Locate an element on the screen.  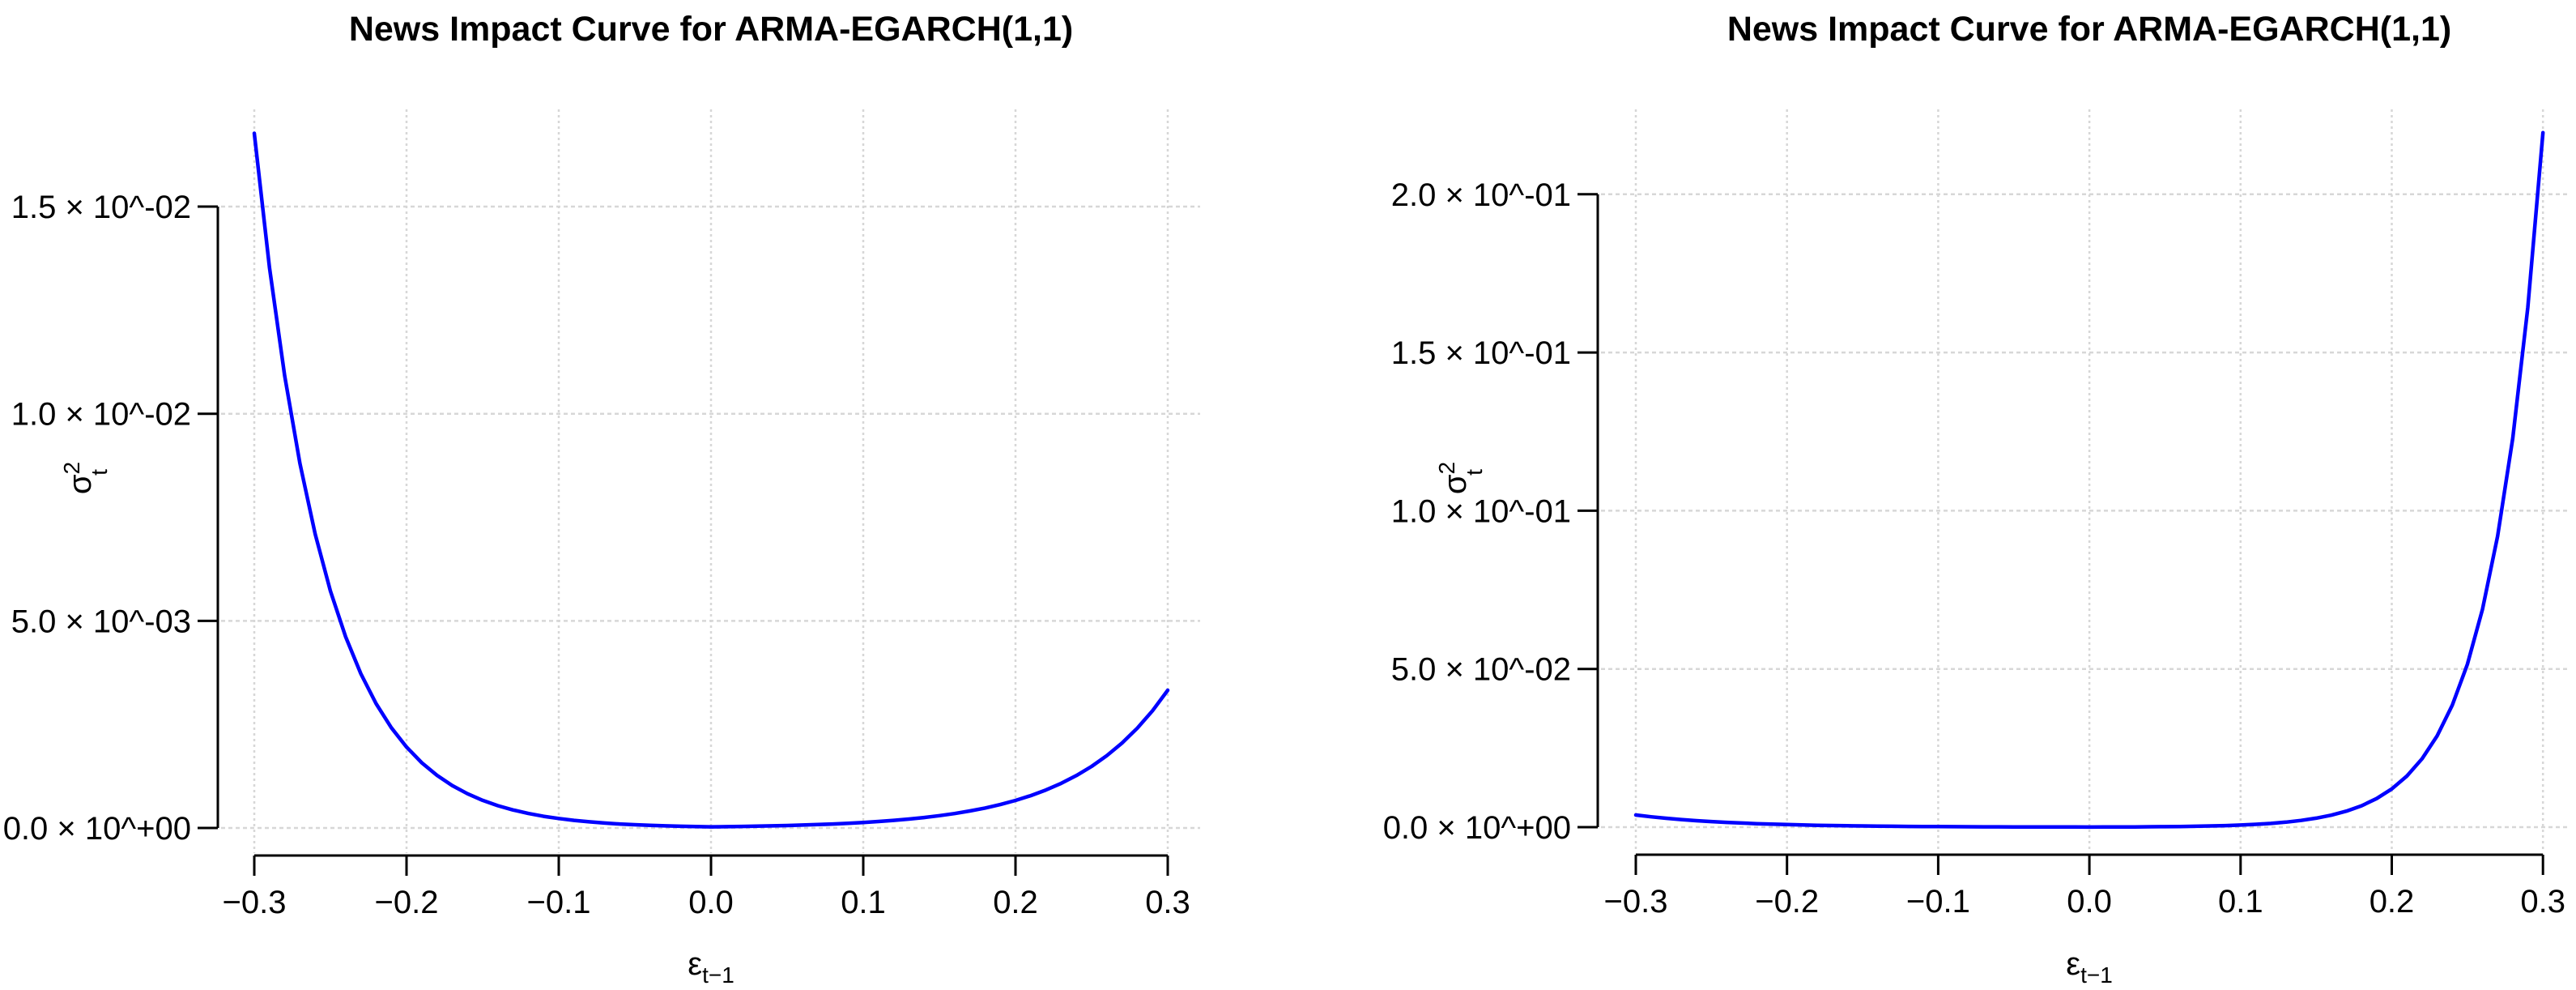
y-tick-label: 2.0 × 10^-01 is located at coordinates (1481, 195).